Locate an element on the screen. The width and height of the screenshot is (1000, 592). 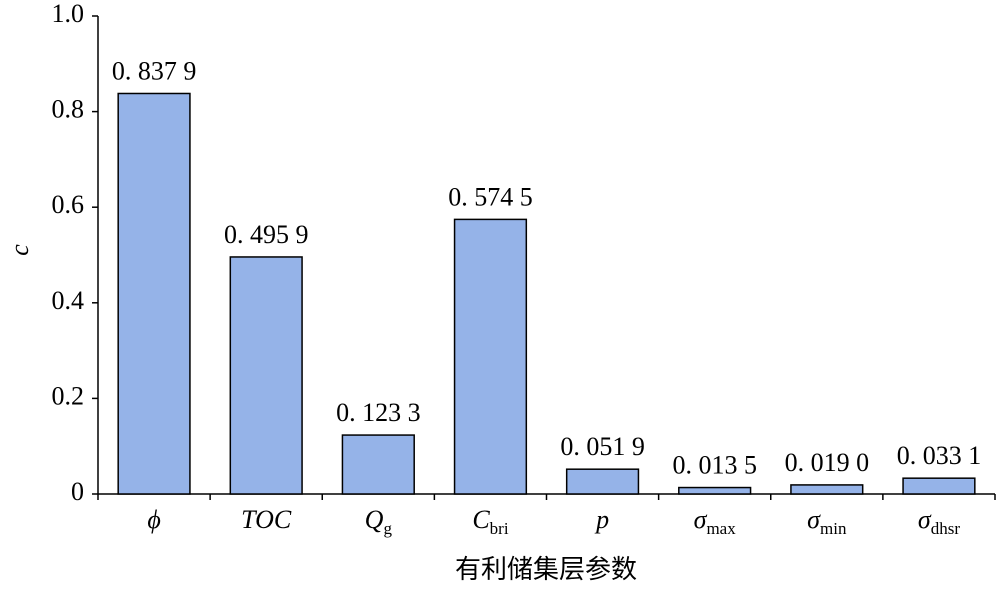
x-tick-label-sub: min is located at coordinates (833, 528).